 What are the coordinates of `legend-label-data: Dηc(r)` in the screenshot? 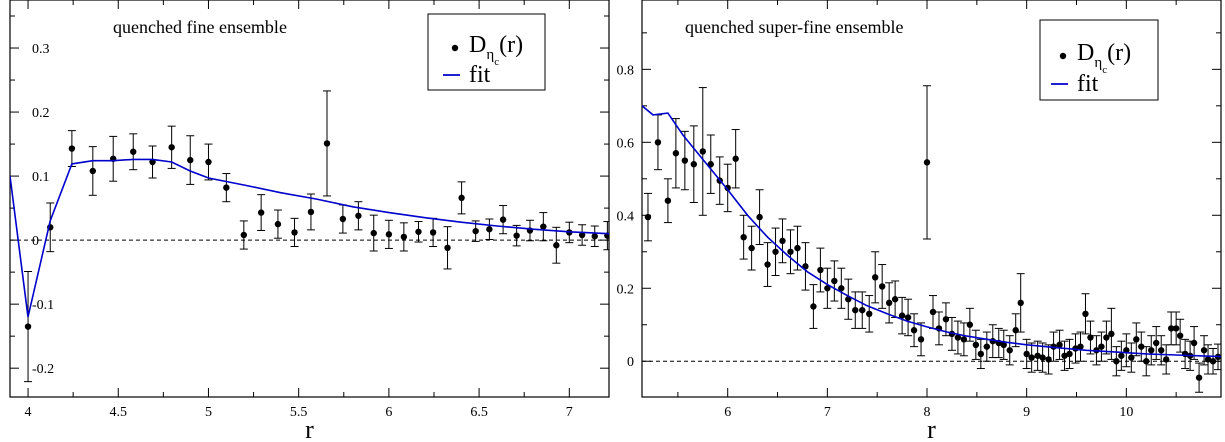 It's located at (1104, 58).